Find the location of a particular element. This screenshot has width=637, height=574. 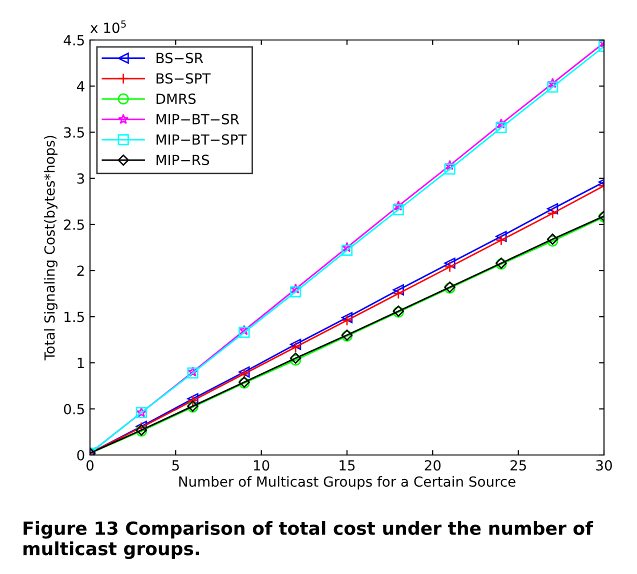

legend-label: DMRS is located at coordinates (176, 99).